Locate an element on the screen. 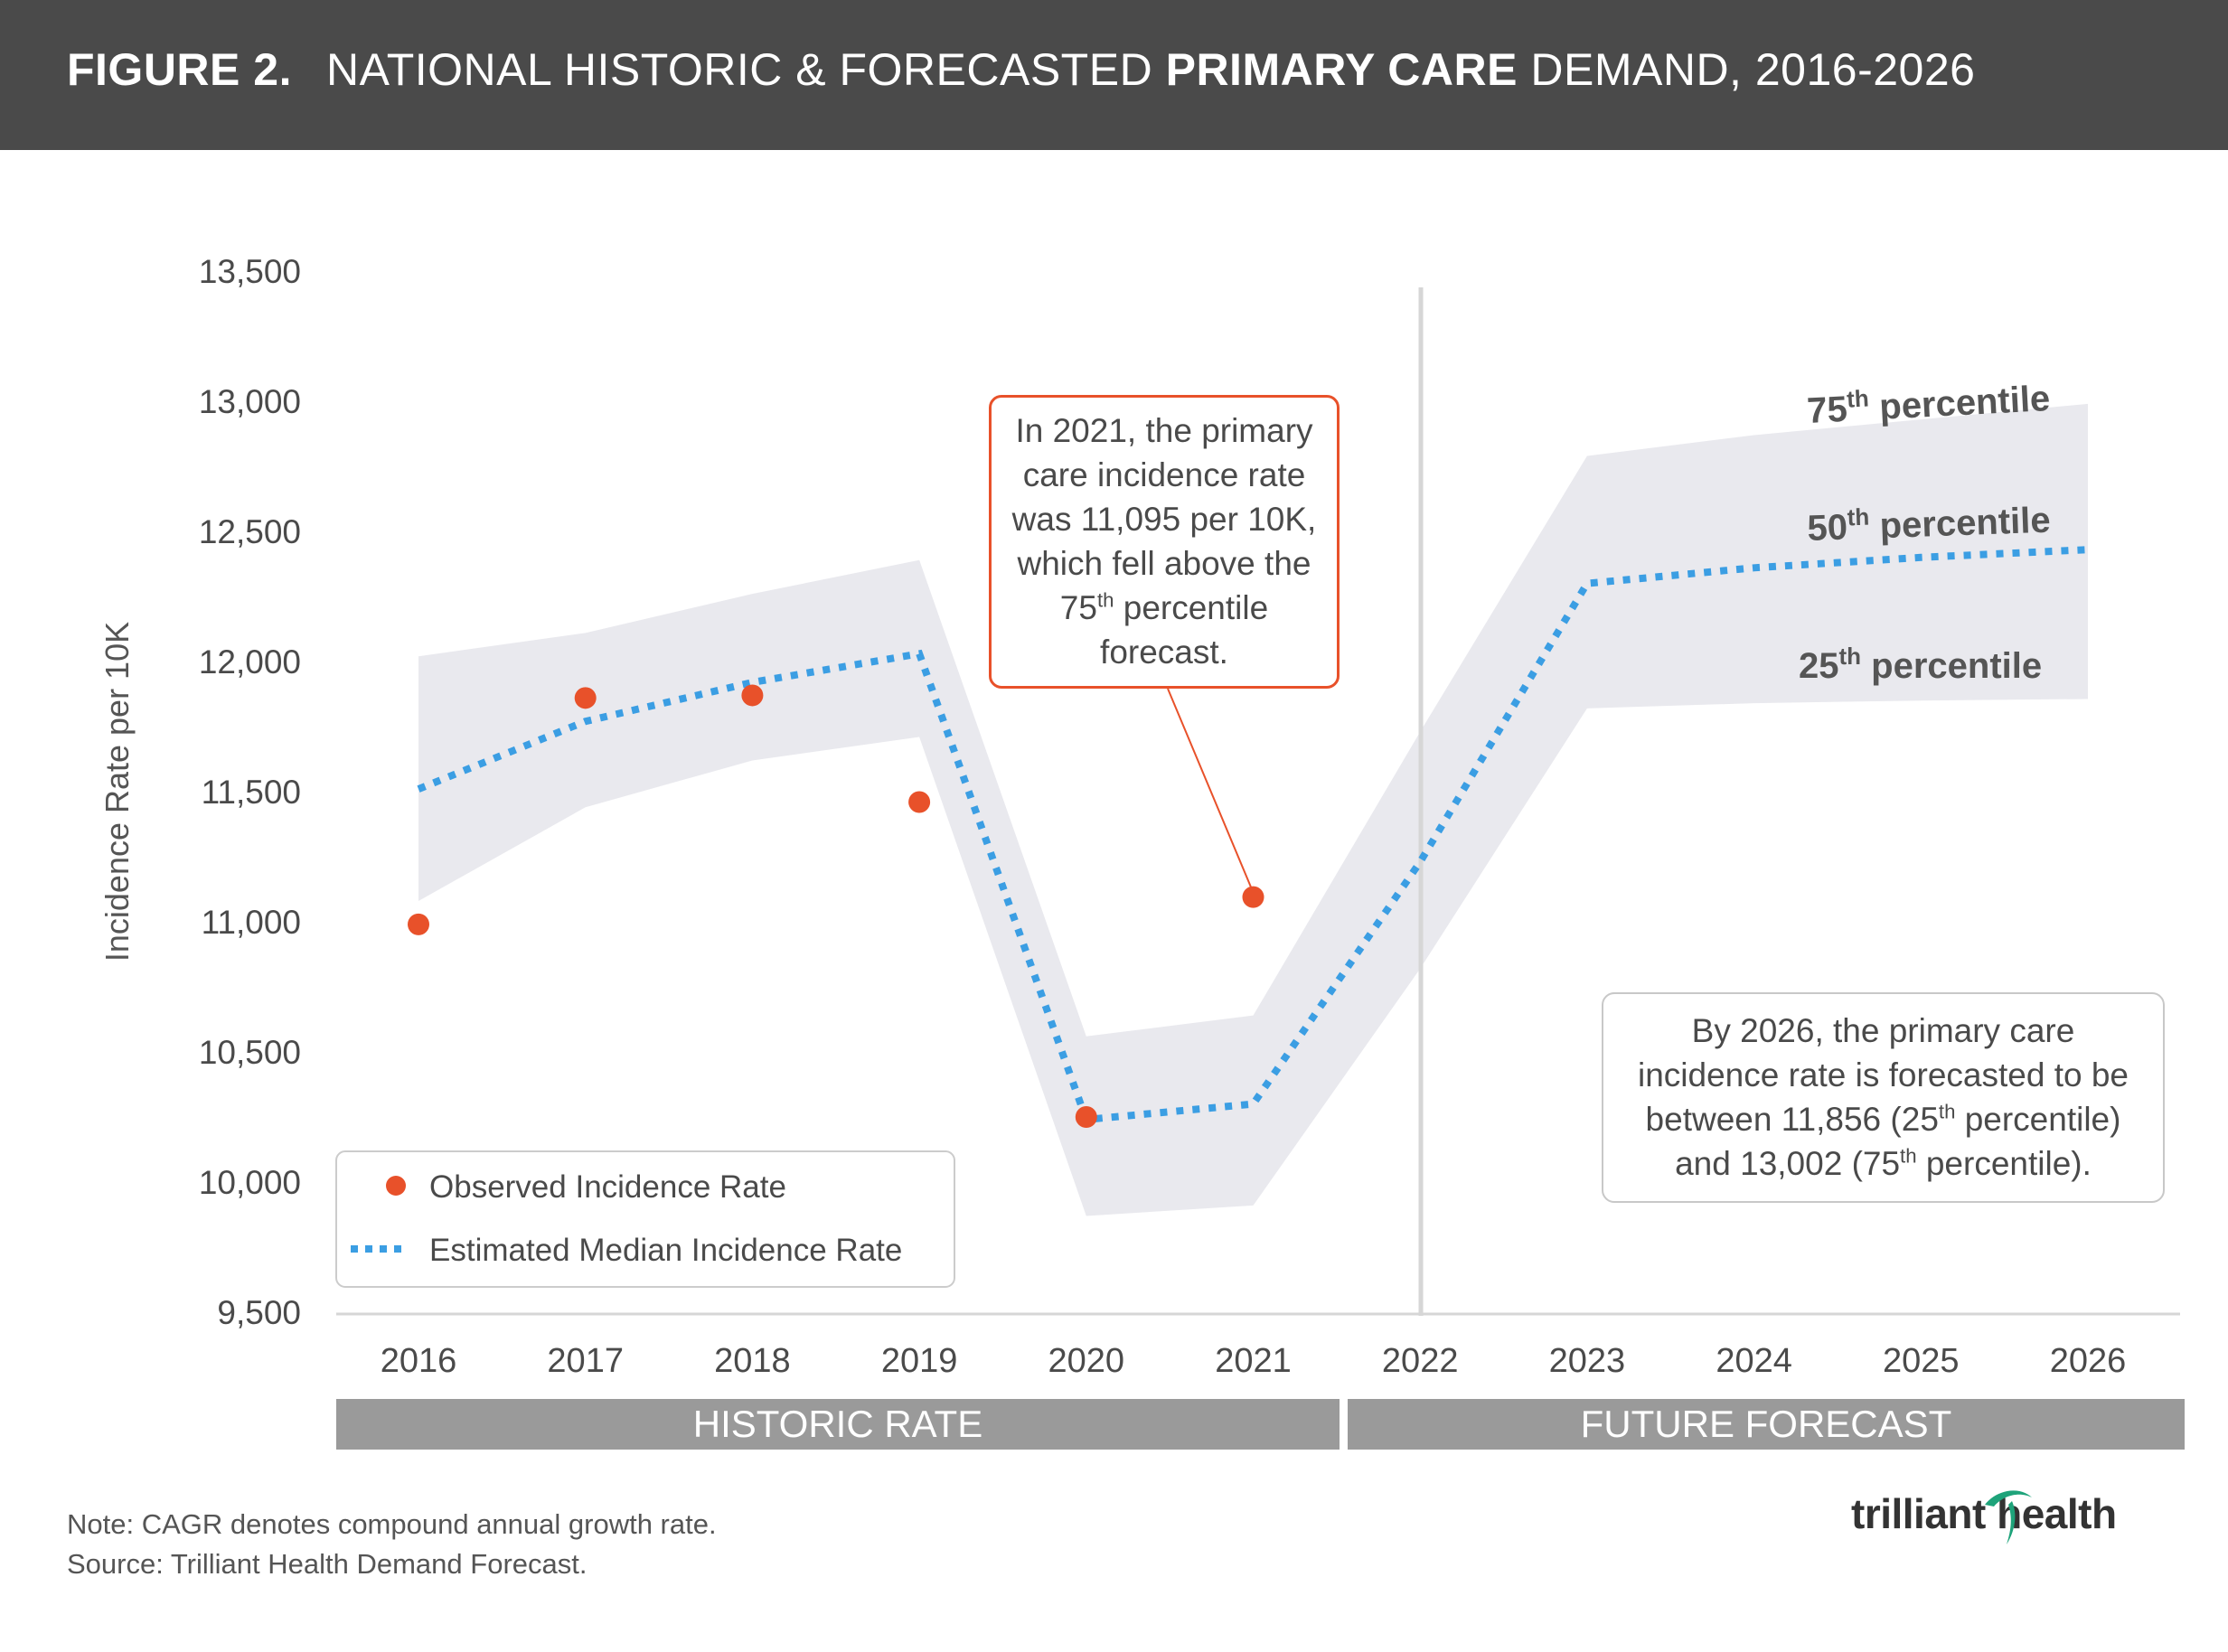 The height and width of the screenshot is (1652, 2228). y-tick-label: 11,500 is located at coordinates (251, 792).